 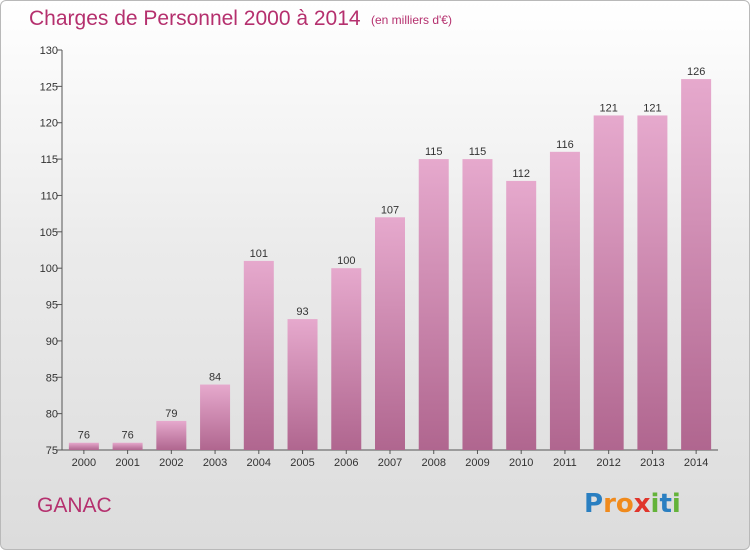 What do you see at coordinates (52, 378) in the screenshot?
I see `y-tick-label: 85` at bounding box center [52, 378].